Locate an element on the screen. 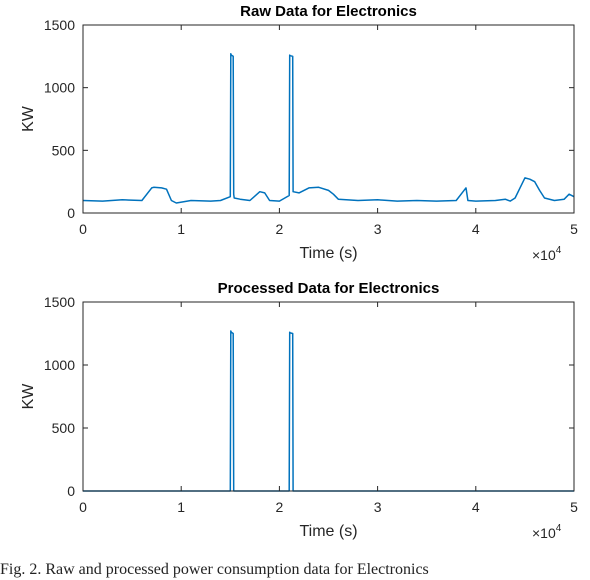 The height and width of the screenshot is (580, 590). chart-title: Processed Data for Electronics is located at coordinates (329, 288).